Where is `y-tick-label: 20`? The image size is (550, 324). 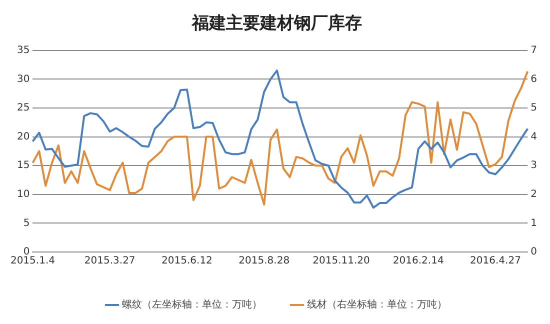
y-tick-label: 20 is located at coordinates (23, 136).